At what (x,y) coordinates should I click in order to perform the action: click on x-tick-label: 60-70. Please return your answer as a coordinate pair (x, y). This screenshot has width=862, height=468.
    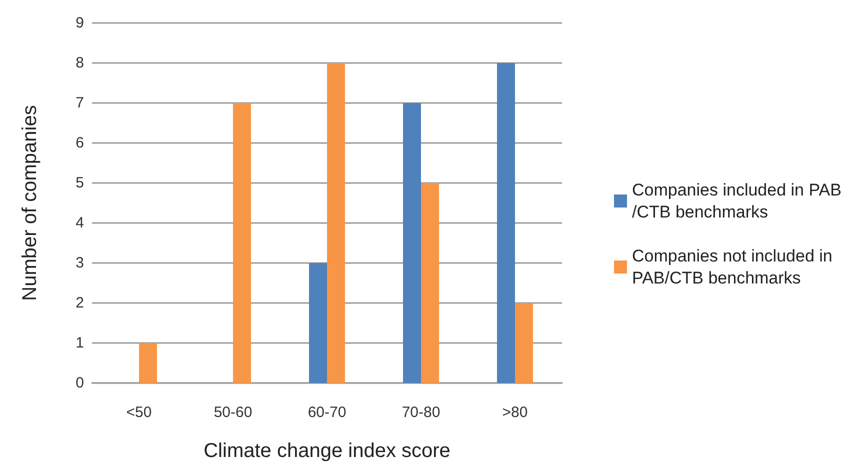
    Looking at the image, I should click on (327, 412).